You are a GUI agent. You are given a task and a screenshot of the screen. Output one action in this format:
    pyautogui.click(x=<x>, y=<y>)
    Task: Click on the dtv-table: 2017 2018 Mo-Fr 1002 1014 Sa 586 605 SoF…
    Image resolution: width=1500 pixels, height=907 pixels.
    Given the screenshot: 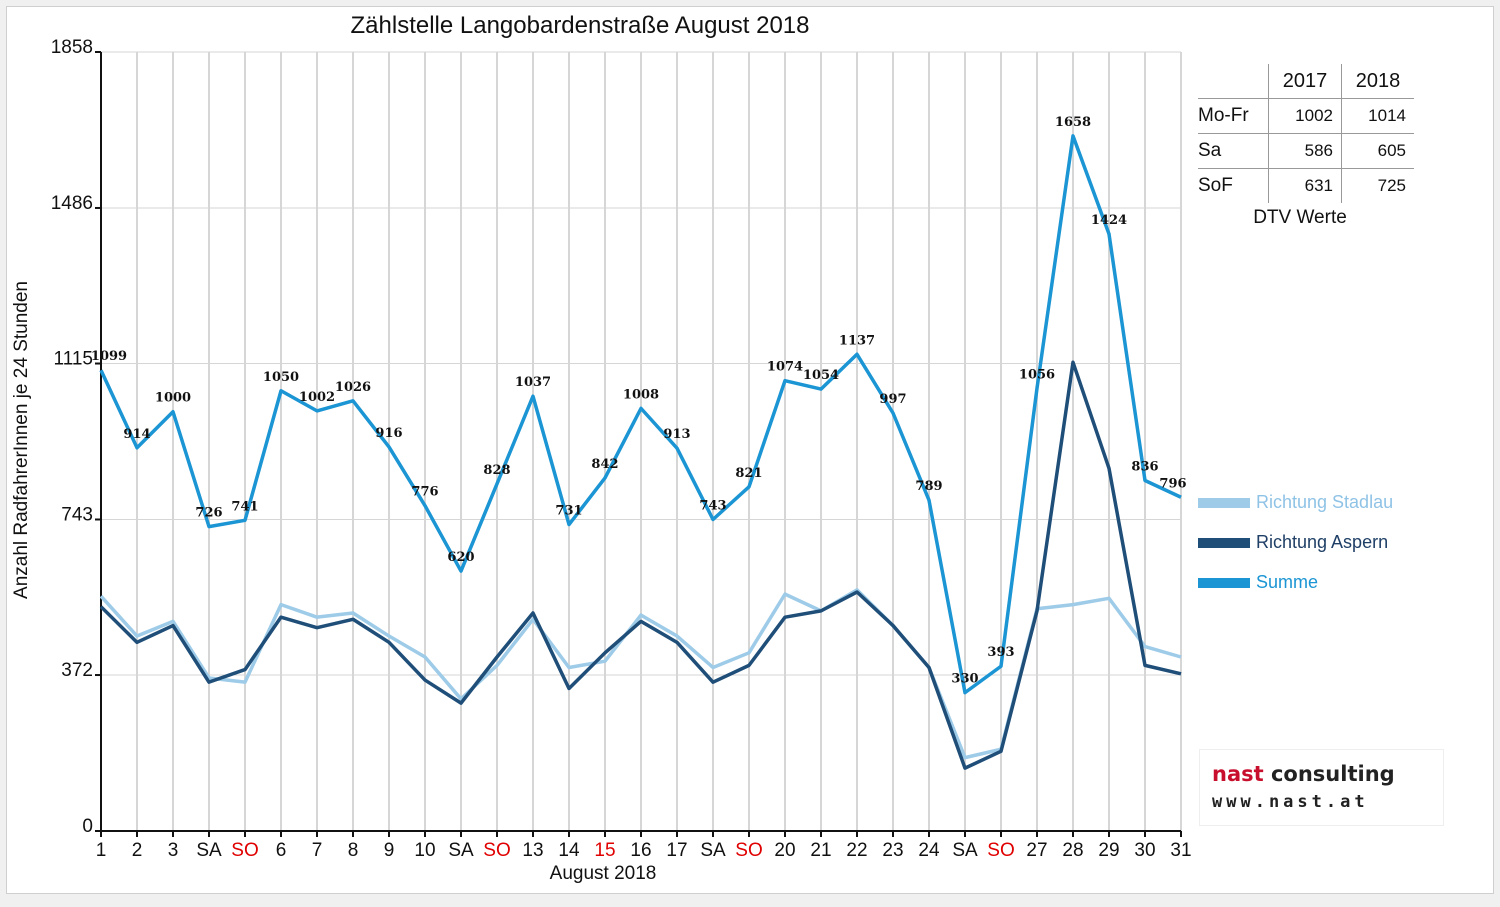 What is the action you would take?
    pyautogui.click(x=1306, y=133)
    